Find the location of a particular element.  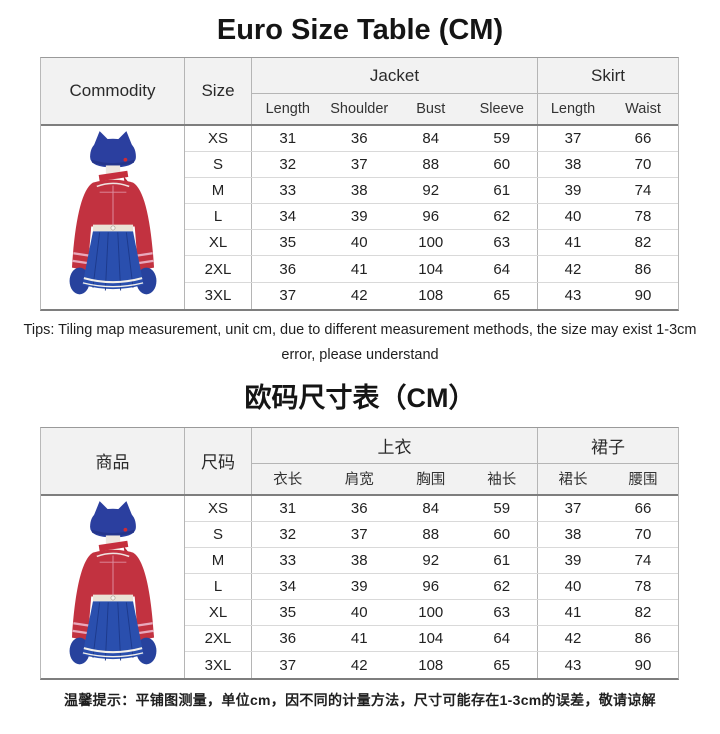

cn-jacket-sleeve-header: 袖长 is located at coordinates (502, 478).